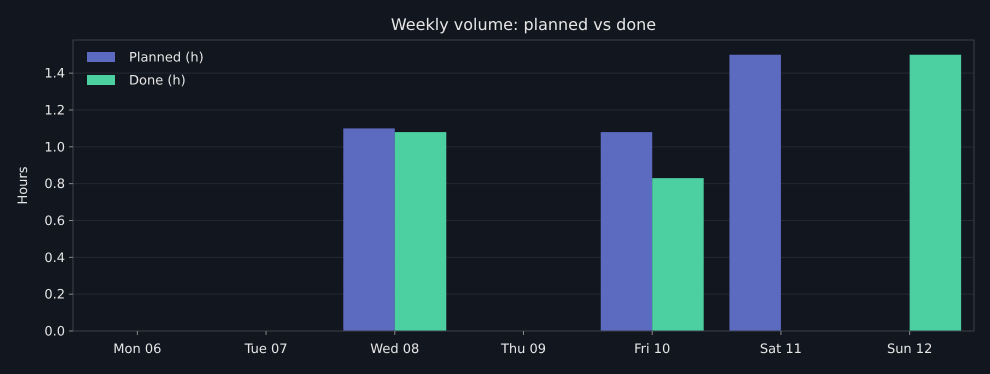  Describe the element at coordinates (137, 349) in the screenshot. I see `x-tick-label: Mon 06` at that location.